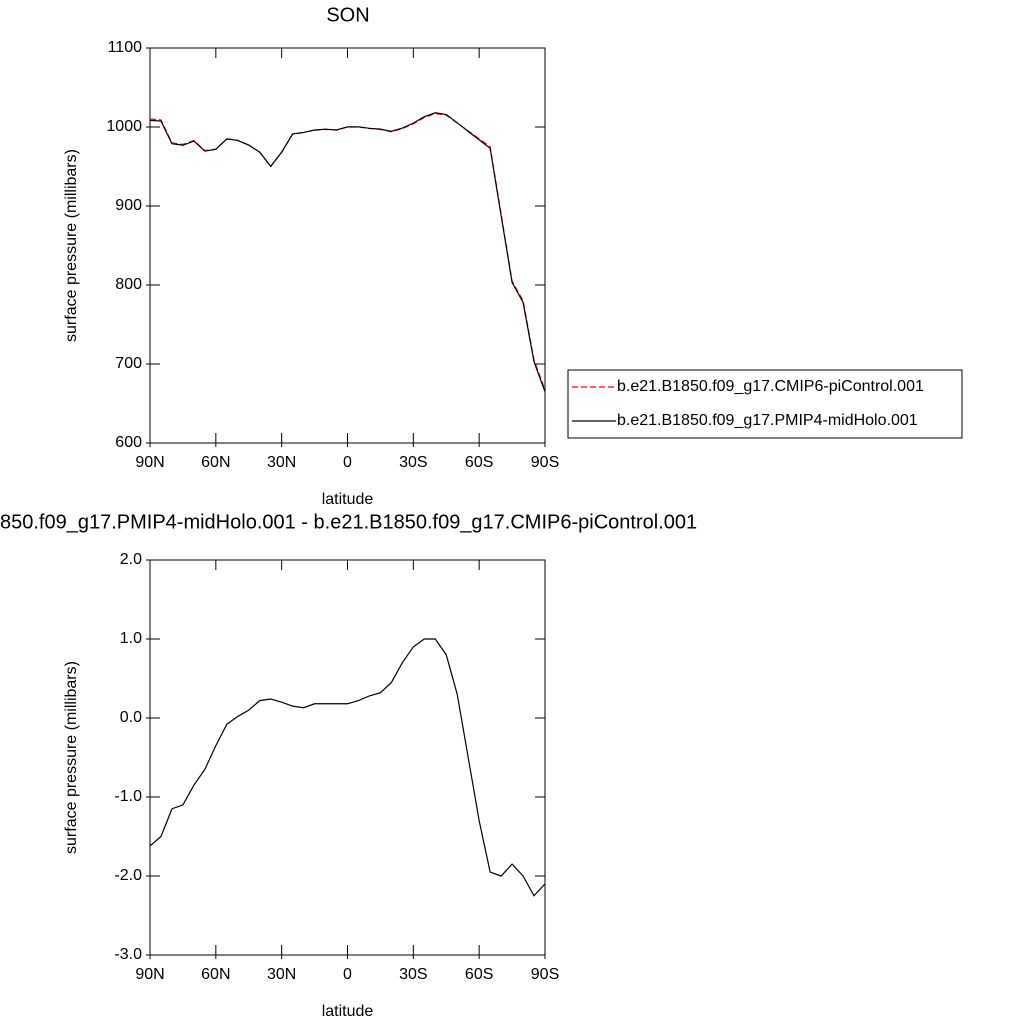 The image size is (1024, 1029). I want to click on y-tick-label: -3.0, so click(128, 954).